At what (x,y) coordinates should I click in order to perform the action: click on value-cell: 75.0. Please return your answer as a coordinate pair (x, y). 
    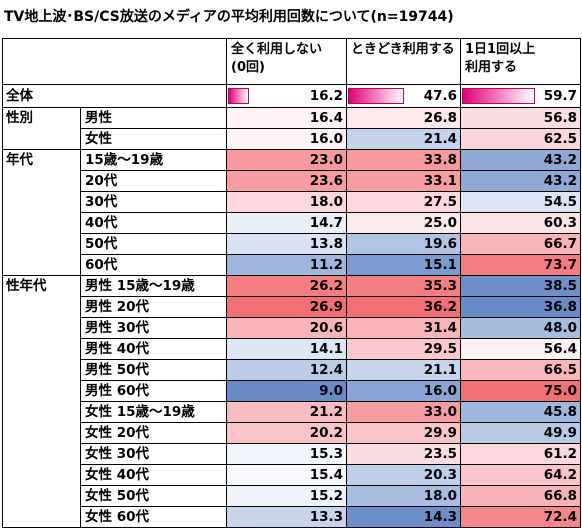
    Looking at the image, I should click on (520, 391).